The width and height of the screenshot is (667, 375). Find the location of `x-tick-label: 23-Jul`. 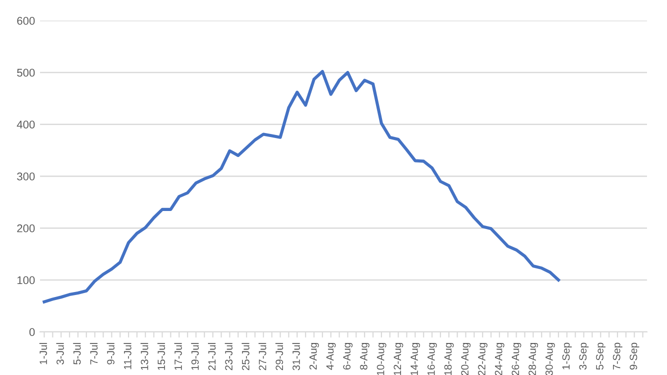

x-tick-label: 23-Jul is located at coordinates (228, 356).